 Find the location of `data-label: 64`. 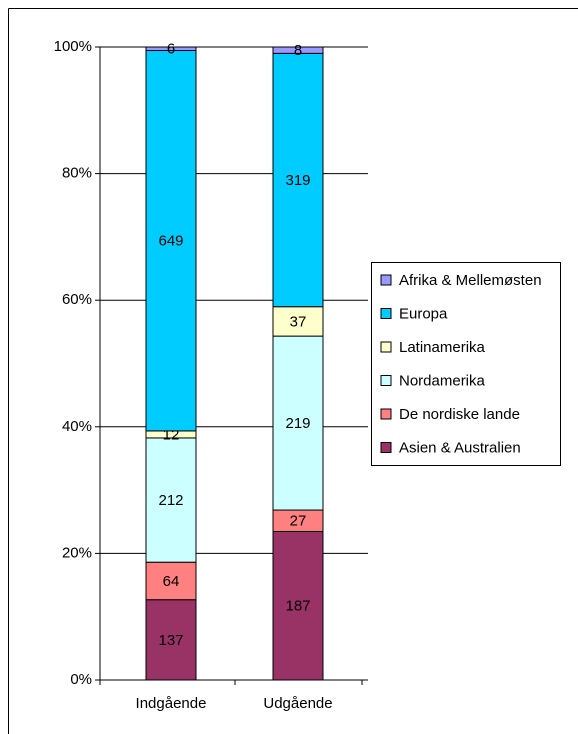

data-label: 64 is located at coordinates (171, 581).